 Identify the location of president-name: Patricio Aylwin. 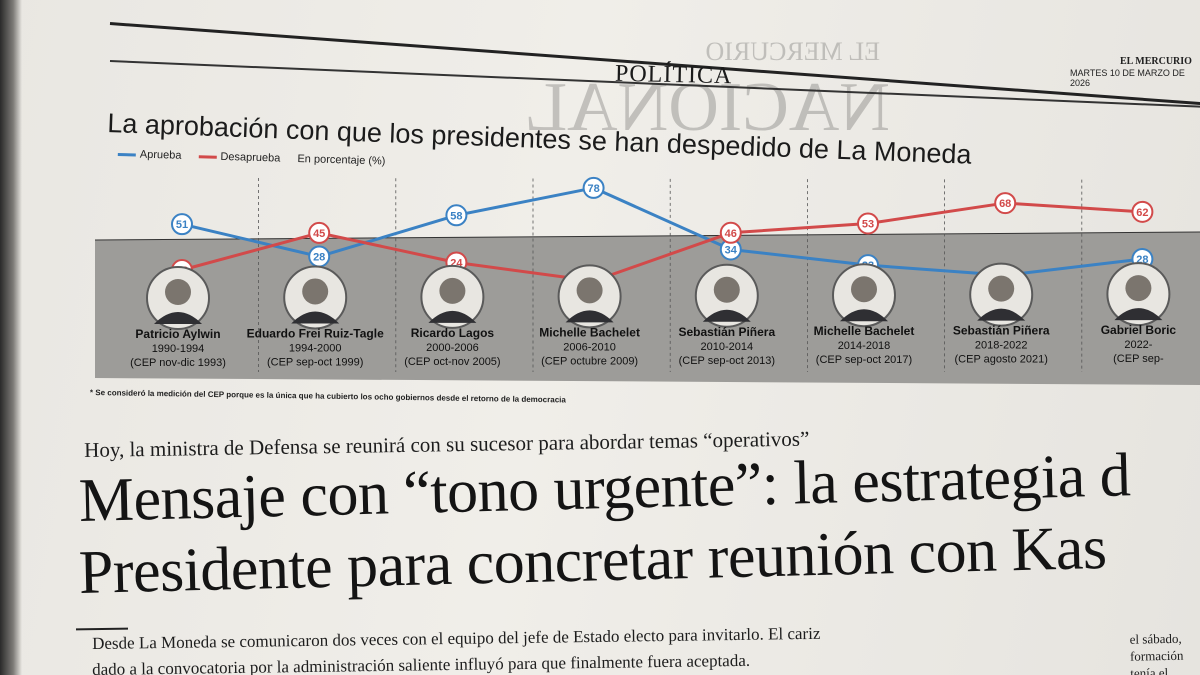
(177, 334).